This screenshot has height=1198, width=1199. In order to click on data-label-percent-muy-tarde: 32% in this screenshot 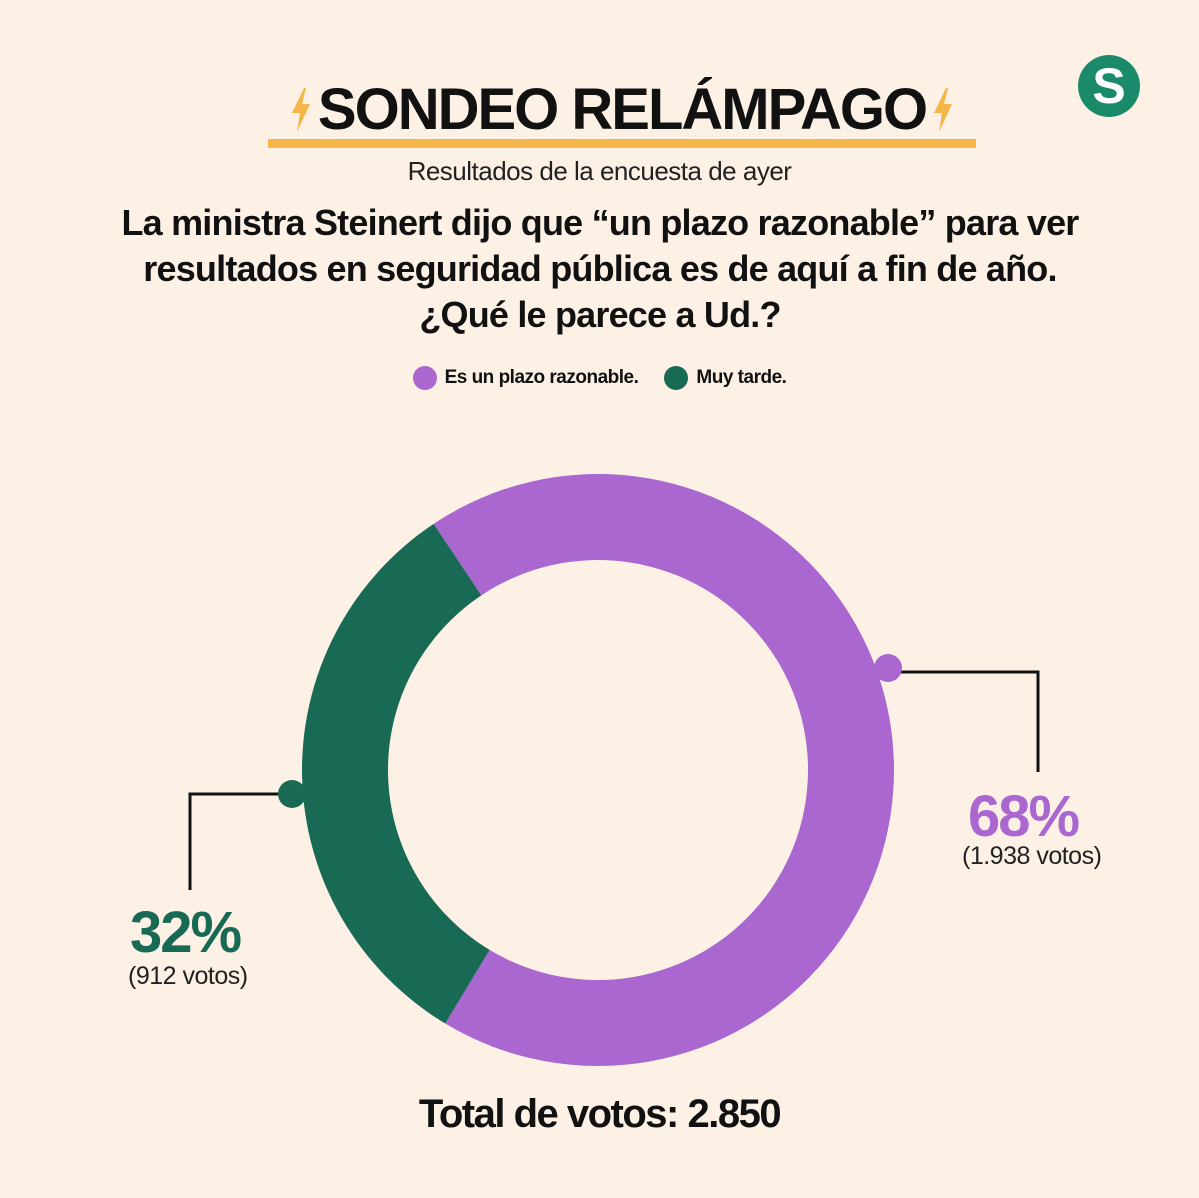, I will do `click(186, 932)`.